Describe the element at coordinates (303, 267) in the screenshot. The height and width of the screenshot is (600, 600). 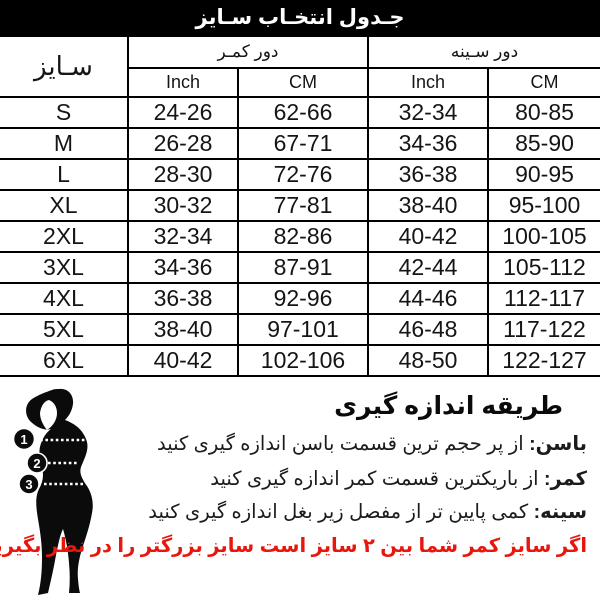
I see `waist-cm-cell: 87-91` at that location.